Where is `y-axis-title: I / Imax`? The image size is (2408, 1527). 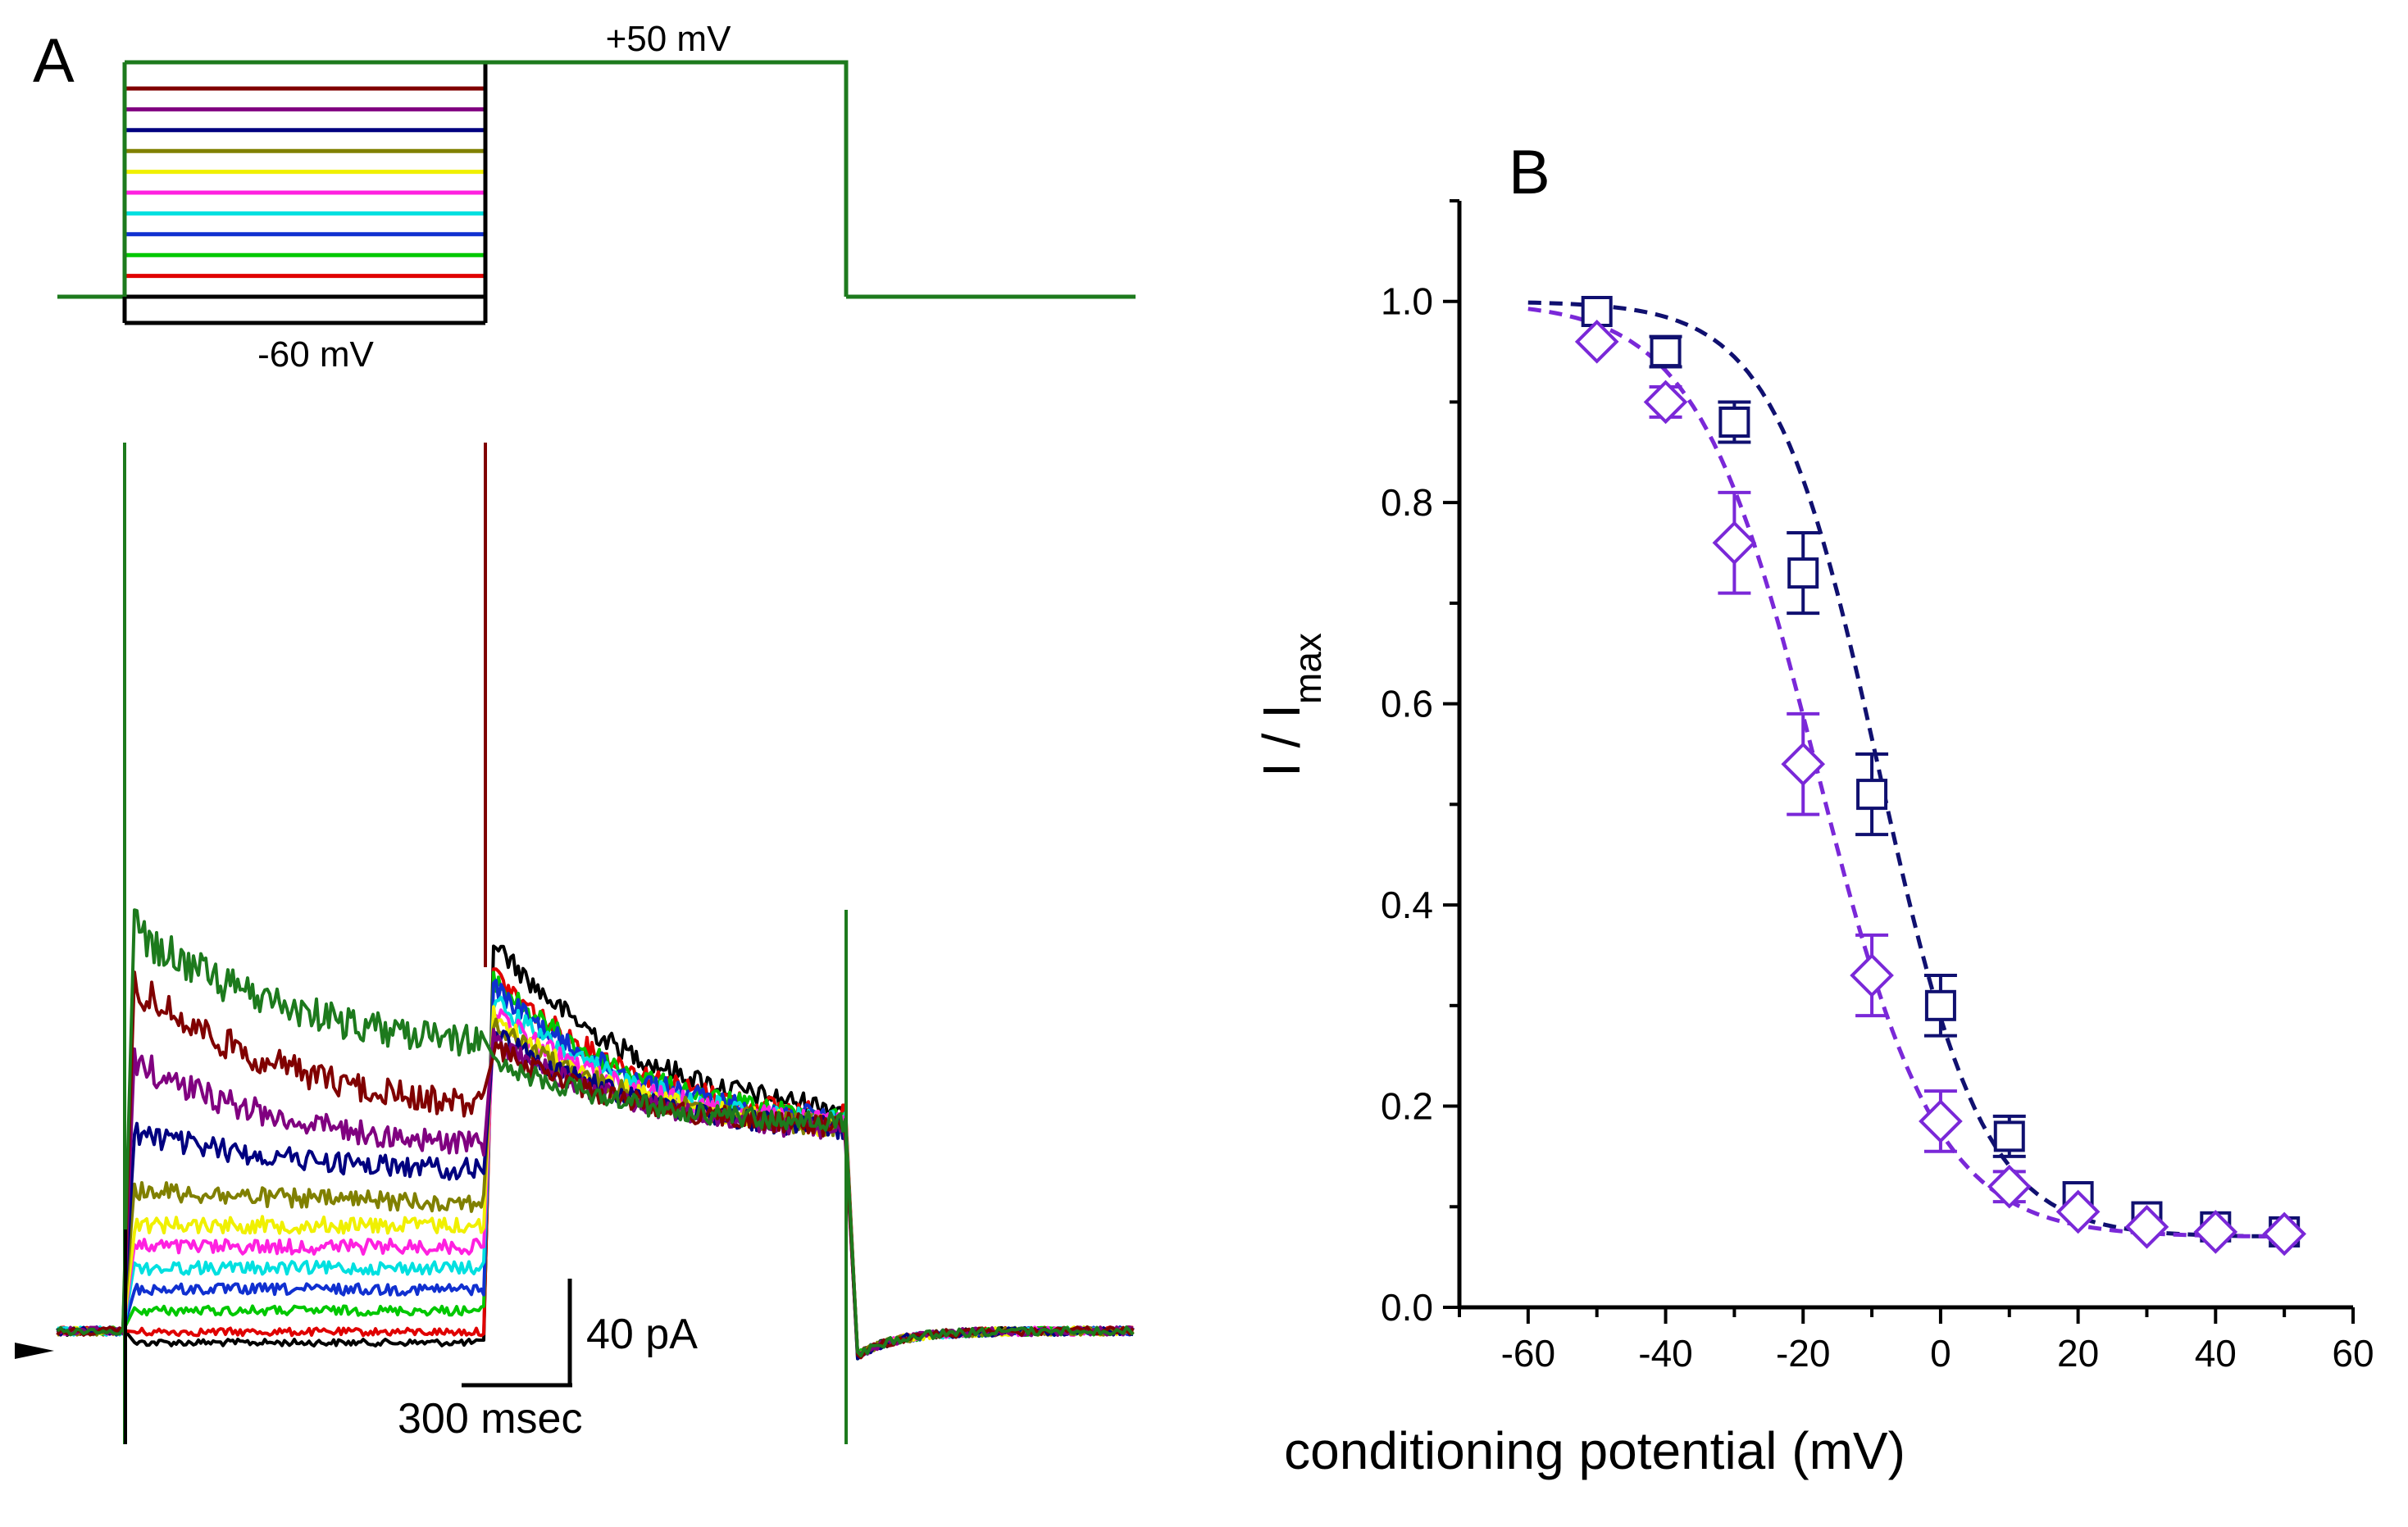 y-axis-title: I / Imax is located at coordinates (1290, 705).